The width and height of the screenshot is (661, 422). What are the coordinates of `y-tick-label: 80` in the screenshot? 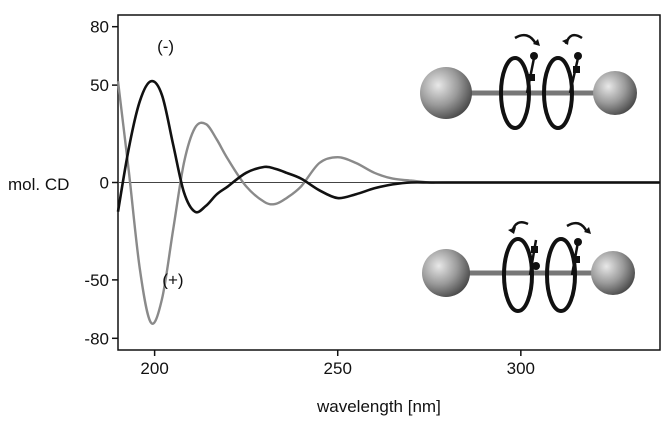 It's located at (99, 27).